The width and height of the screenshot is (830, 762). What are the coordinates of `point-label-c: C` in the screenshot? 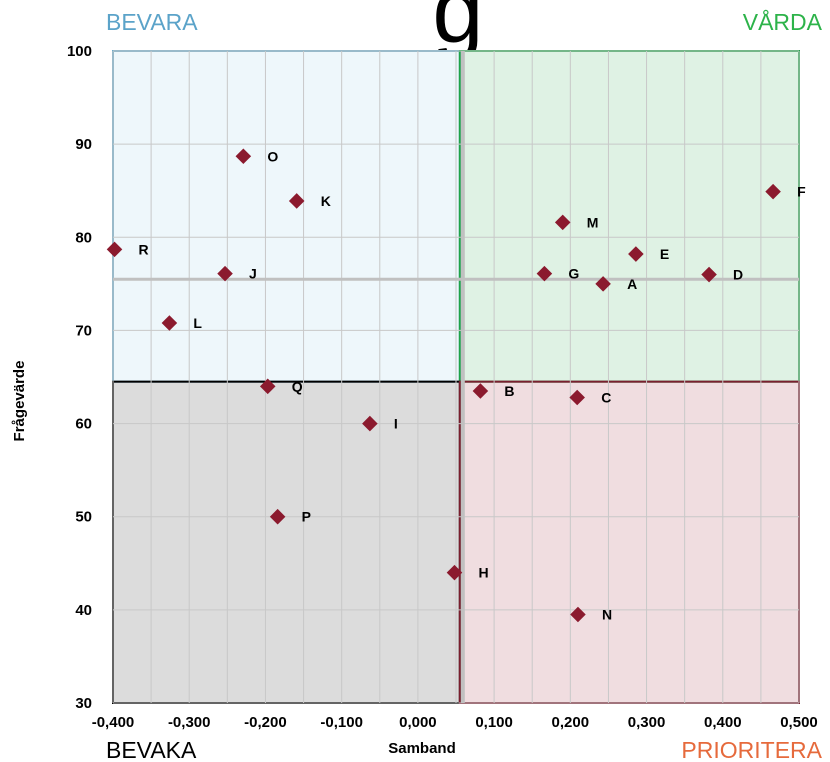 It's located at (606, 397).